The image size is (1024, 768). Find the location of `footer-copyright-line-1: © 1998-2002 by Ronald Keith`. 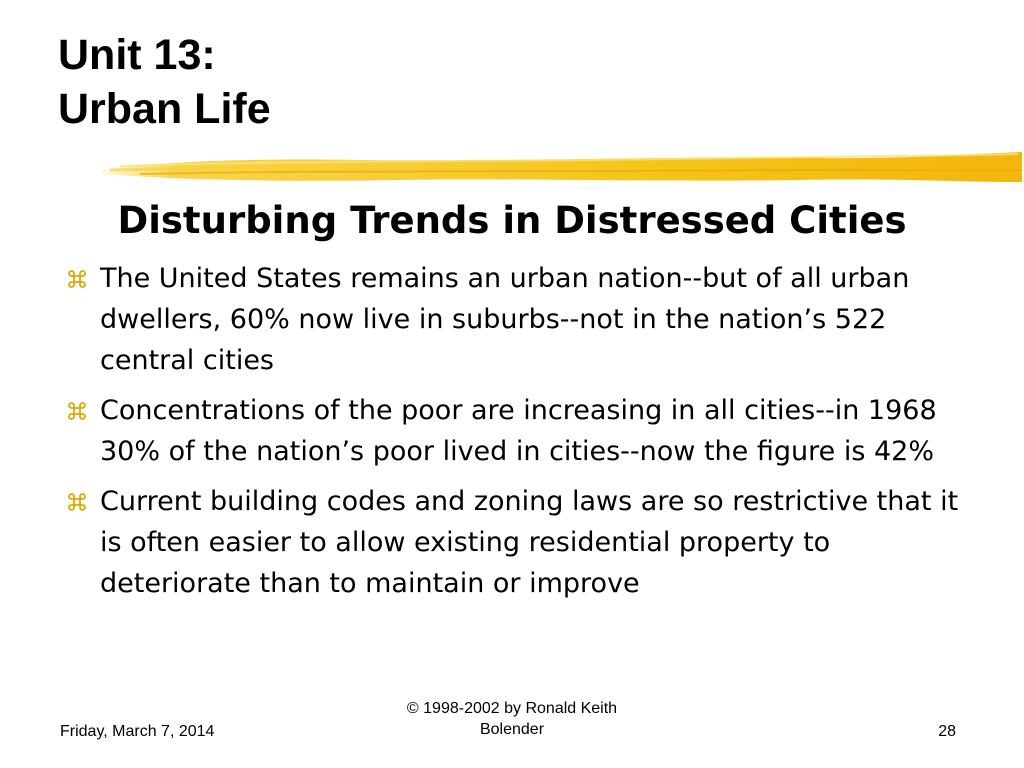

footer-copyright-line-1: © 1998-2002 by Ronald Keith is located at coordinates (512, 708).